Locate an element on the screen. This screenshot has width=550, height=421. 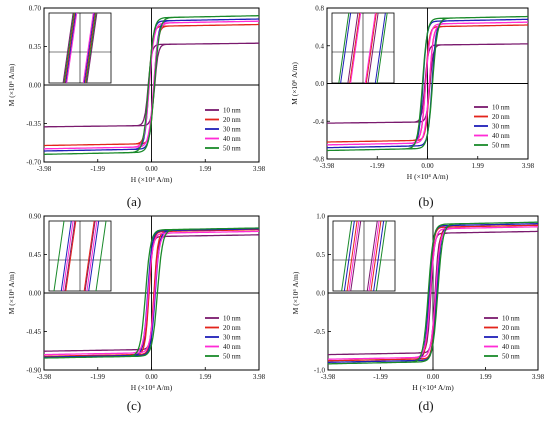
y-tick-label: 0.90 is located at coordinates (35, 217).